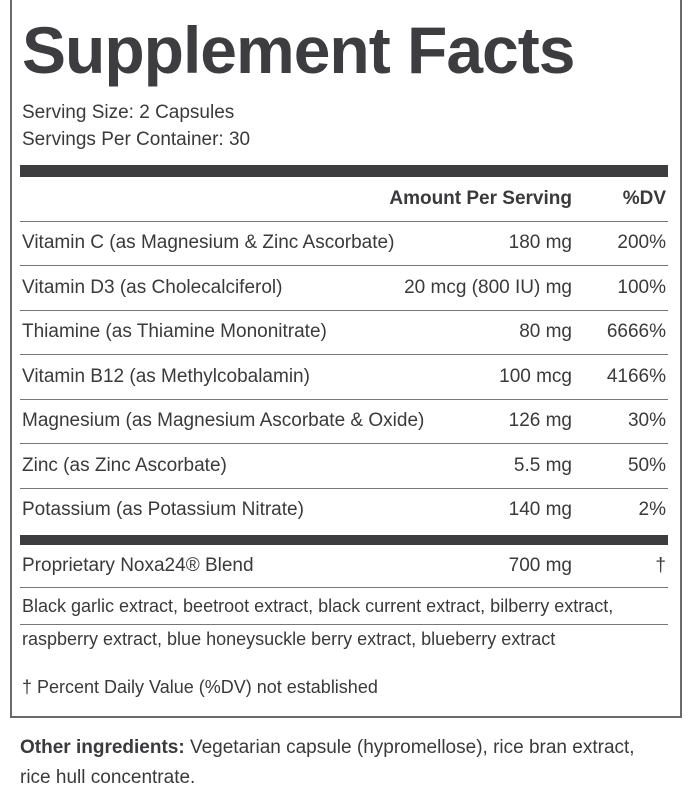  I want to click on amount: 126 mg, so click(540, 420).